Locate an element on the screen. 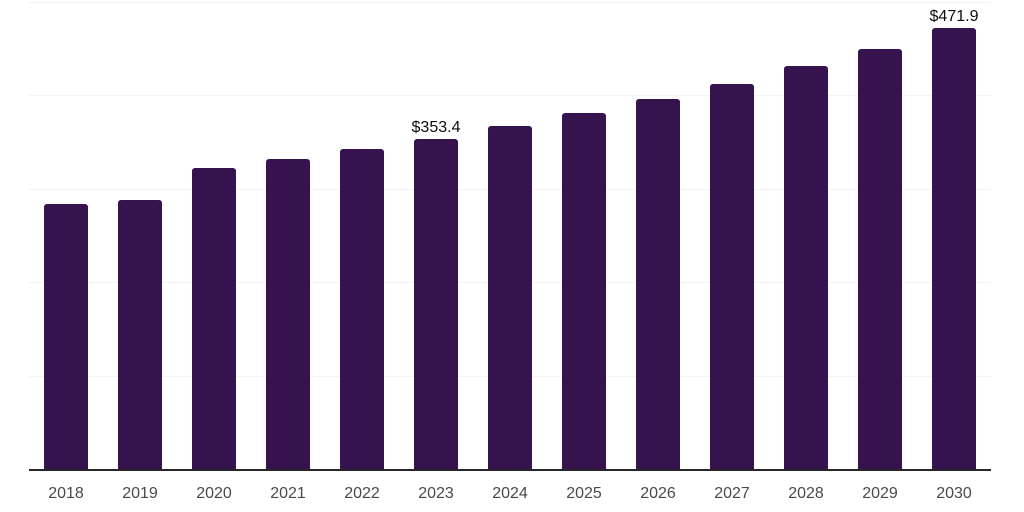 This screenshot has width=1024, height=512. x-tick-label-2018: 2018 is located at coordinates (66, 493).